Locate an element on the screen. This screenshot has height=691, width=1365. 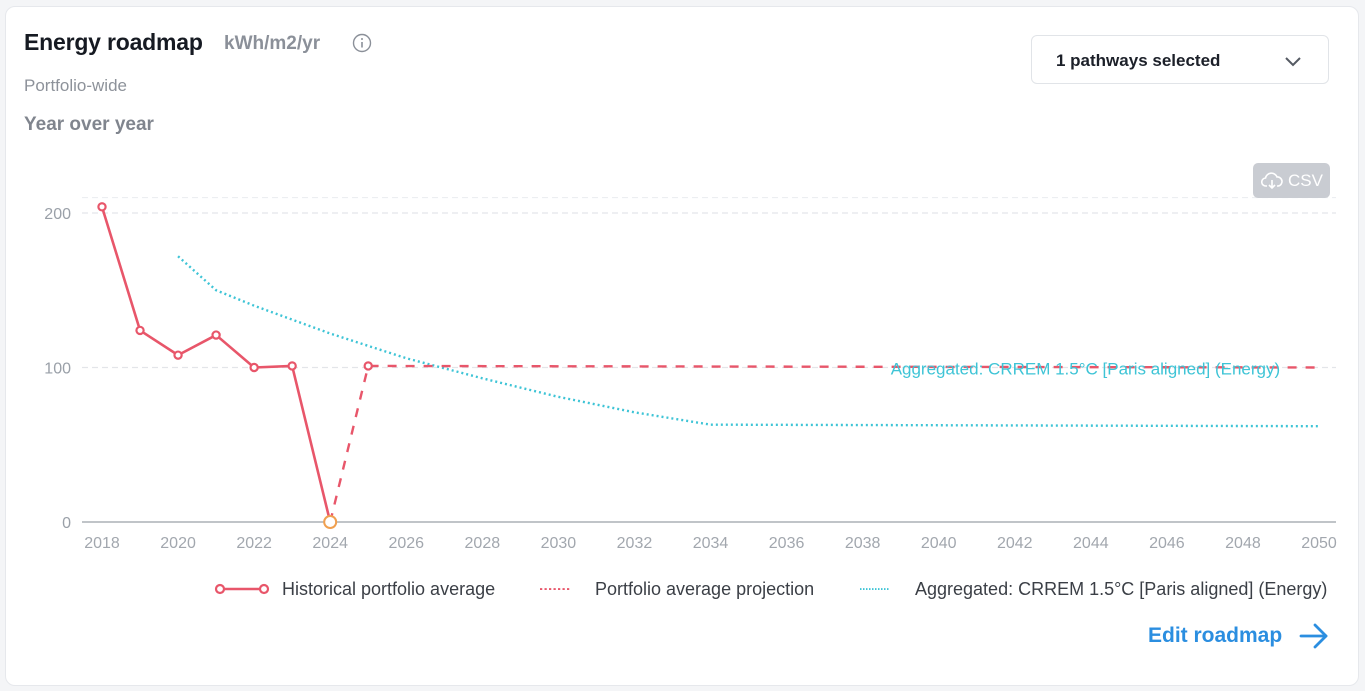
arrow-right-icon is located at coordinates (1314, 636).